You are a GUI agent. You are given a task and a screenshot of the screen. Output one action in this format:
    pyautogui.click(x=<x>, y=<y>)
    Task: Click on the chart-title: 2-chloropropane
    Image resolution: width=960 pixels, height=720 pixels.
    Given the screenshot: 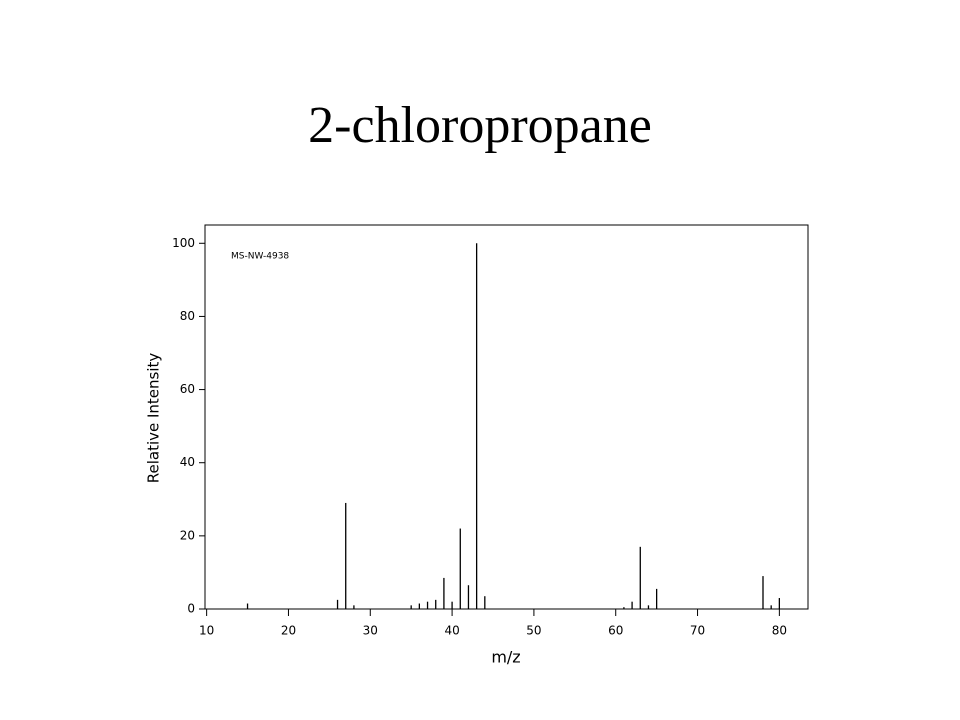 What is the action you would take?
    pyautogui.click(x=480, y=125)
    